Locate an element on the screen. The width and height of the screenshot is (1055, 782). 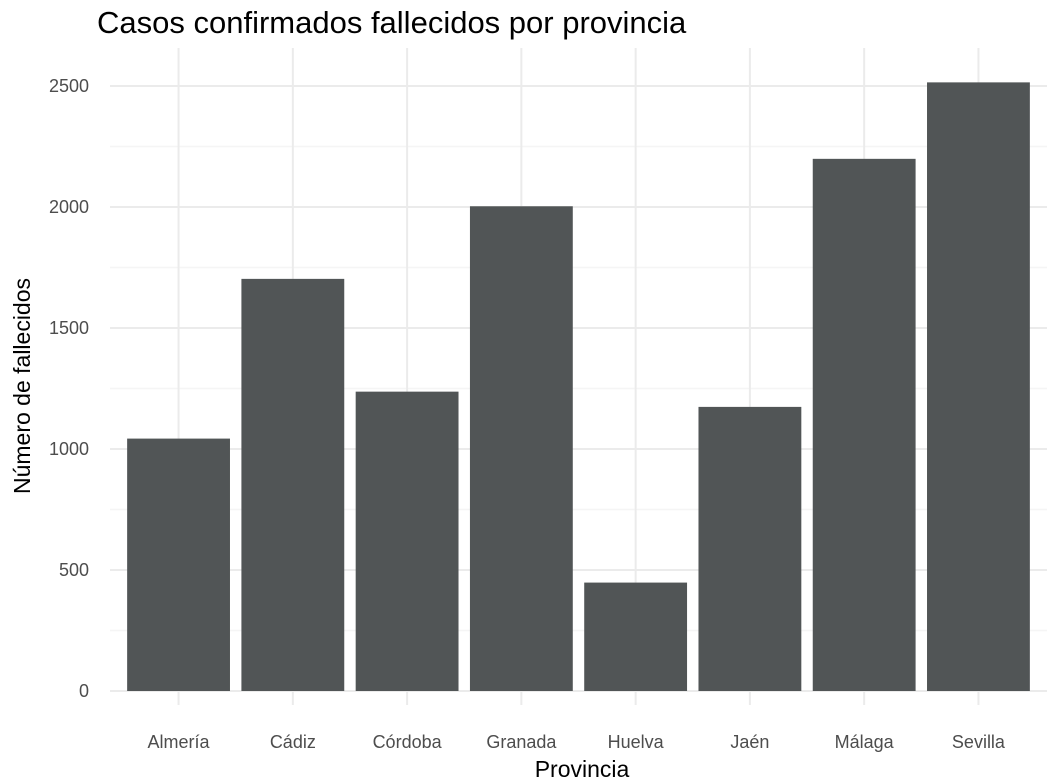
y-axis-ticks: 0 500 1000 1500 2000 2500 is located at coordinates (69, 388).